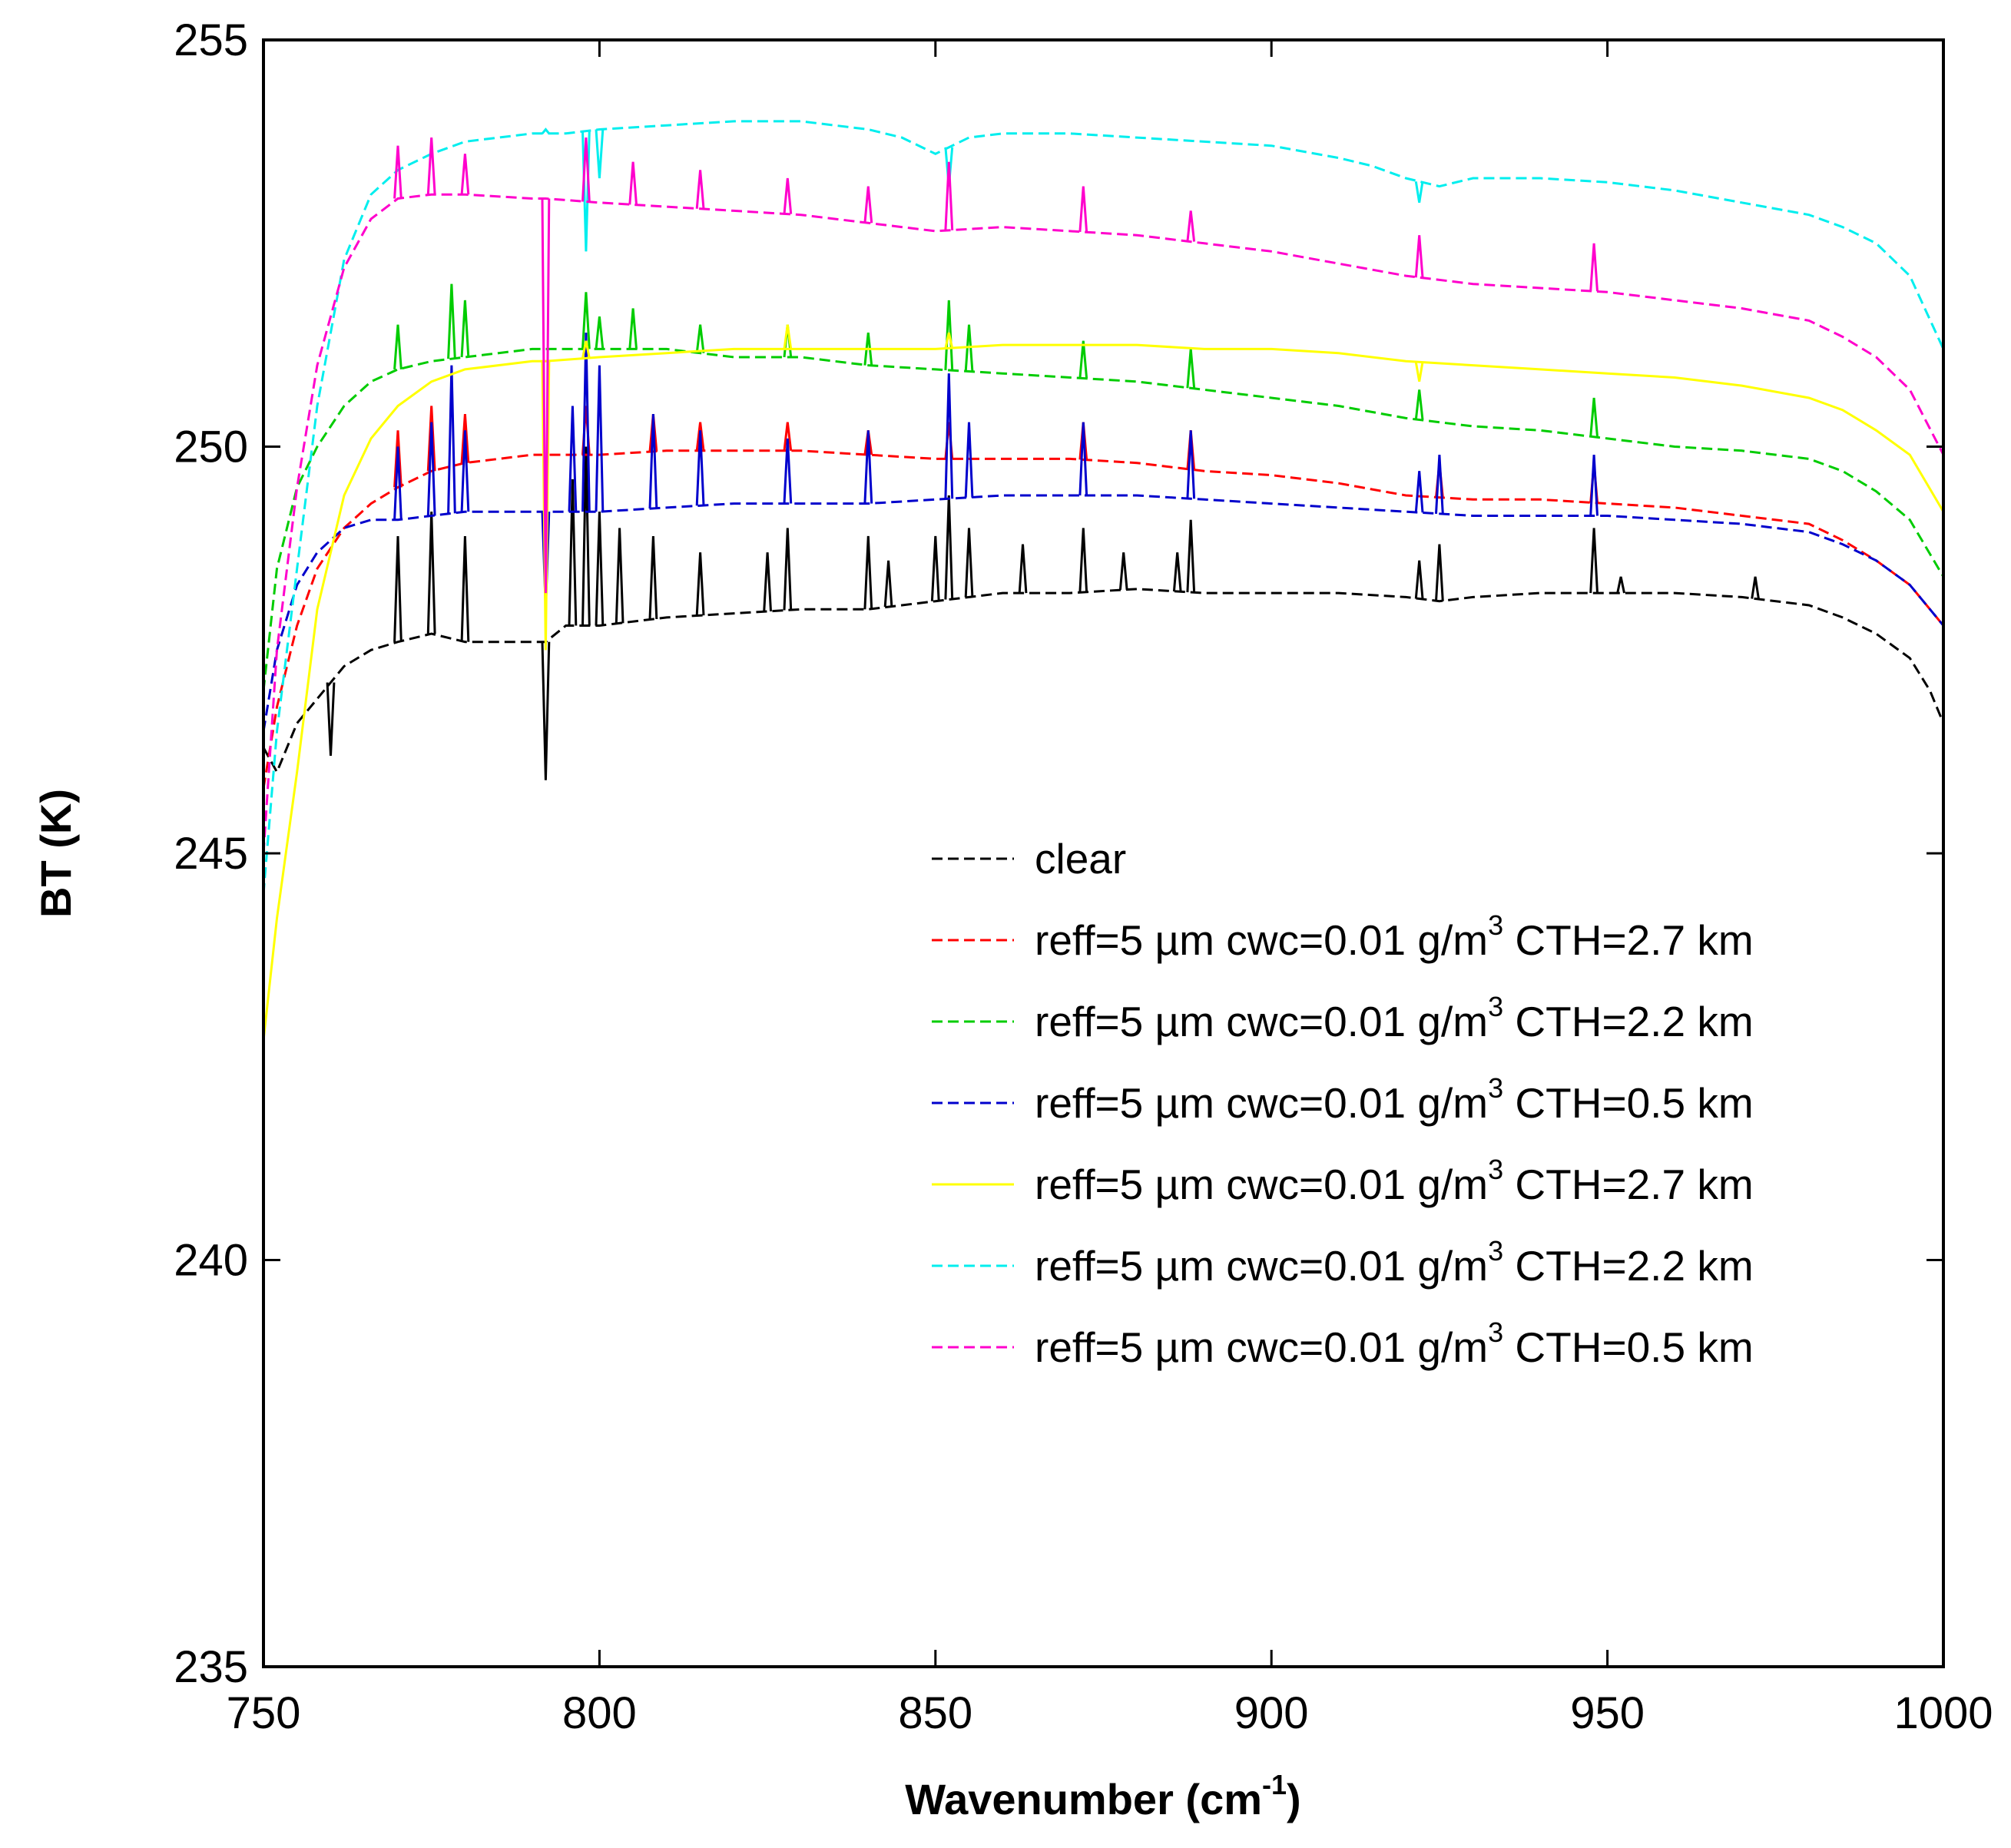 This screenshot has height=1848, width=2011. Describe the element at coordinates (55, 853) in the screenshot. I see `y-axis-label: BT (K)` at that location.